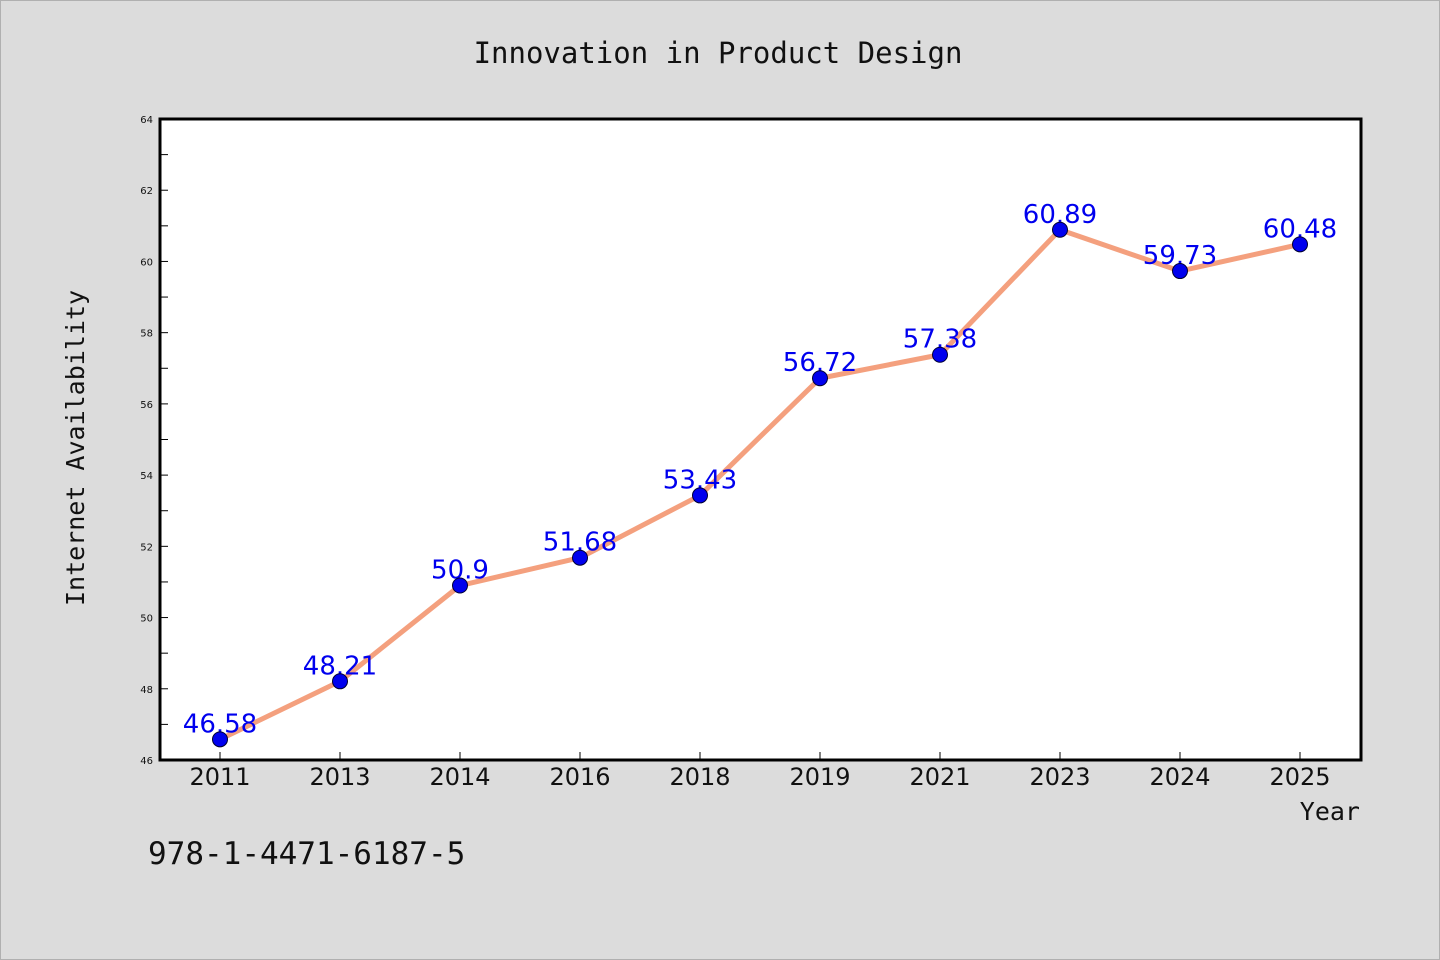 The height and width of the screenshot is (960, 1440). Describe the element at coordinates (1330, 811) in the screenshot. I see `x-axis-title: Year` at that location.